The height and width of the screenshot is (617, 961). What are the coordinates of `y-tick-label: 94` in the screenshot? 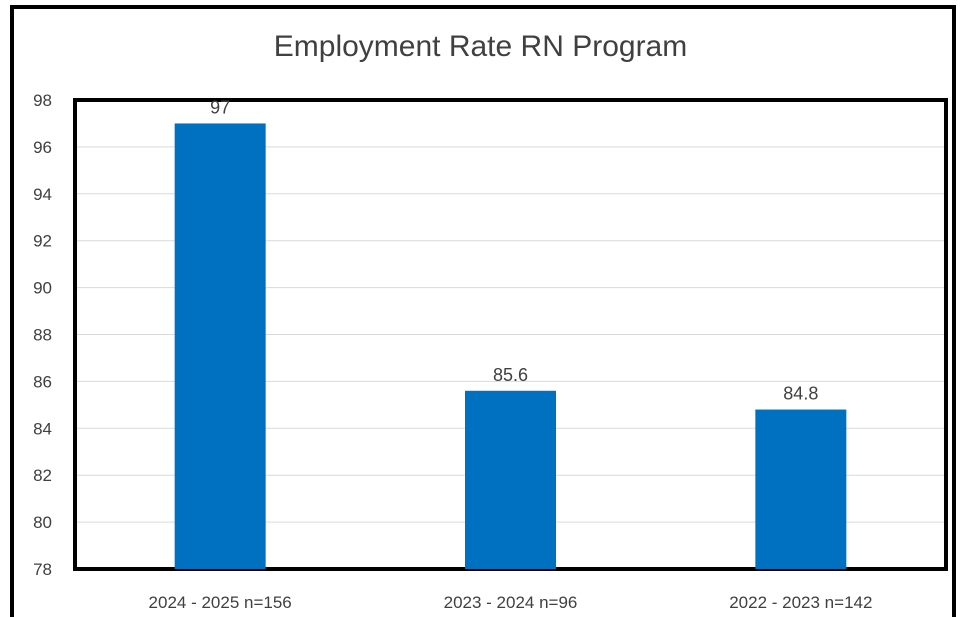 It's located at (42, 194).